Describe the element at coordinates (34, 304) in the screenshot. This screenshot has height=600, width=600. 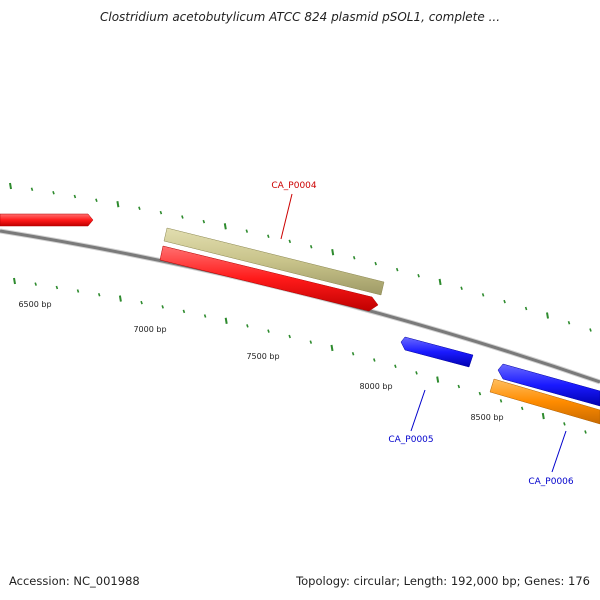
I see `position-label: 6500 bp` at that location.